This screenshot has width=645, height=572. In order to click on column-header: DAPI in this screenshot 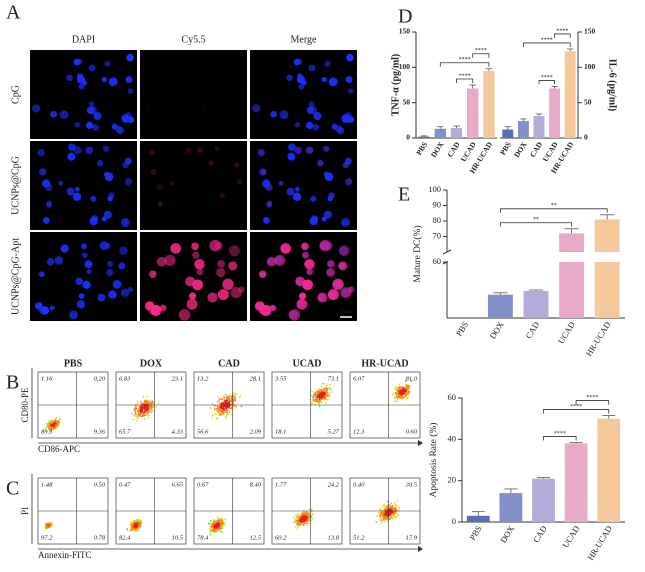, I will do `click(83, 39)`.